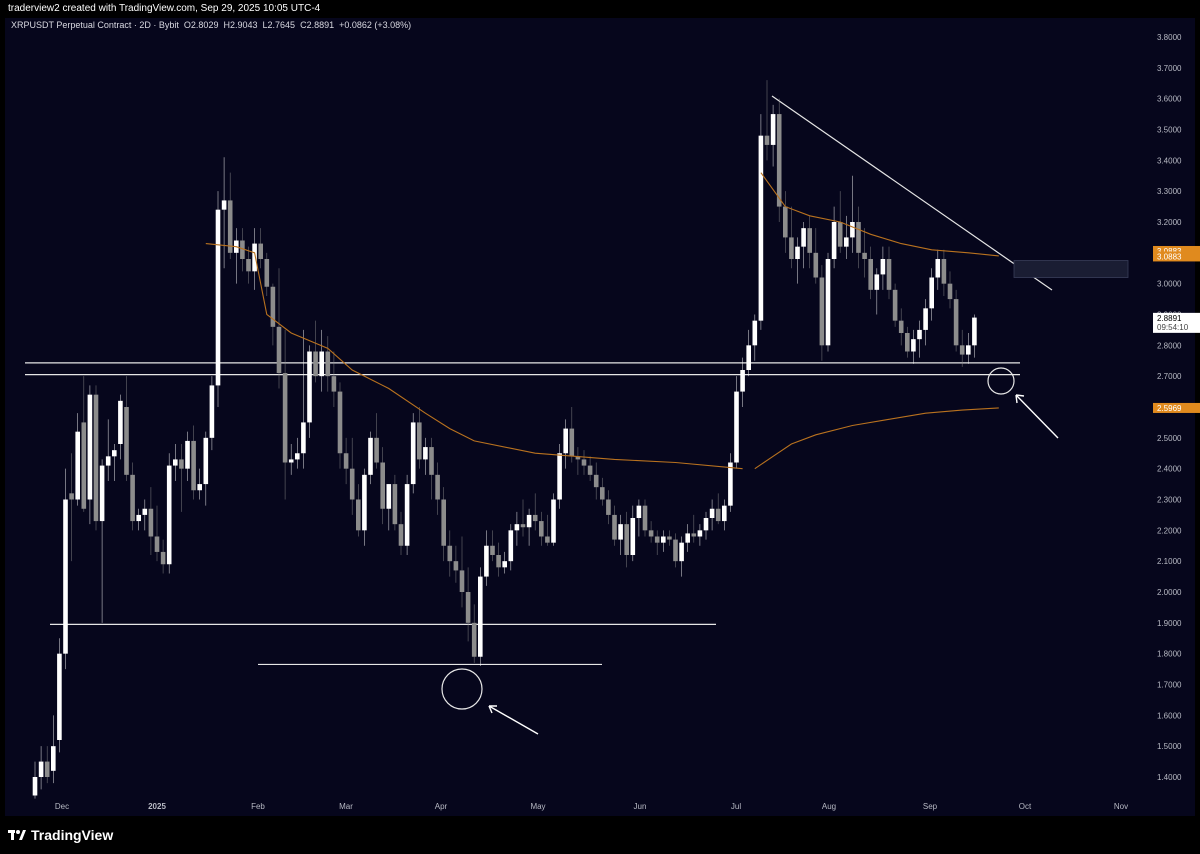  I want to click on y-axis-tick-label: 1.6000, so click(1169, 715).